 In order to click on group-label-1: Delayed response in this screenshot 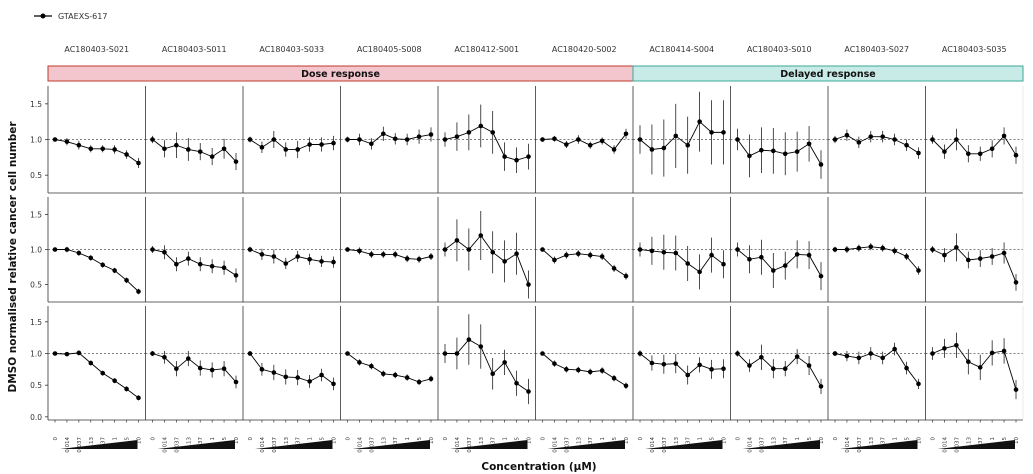, I will do `click(827, 74)`.